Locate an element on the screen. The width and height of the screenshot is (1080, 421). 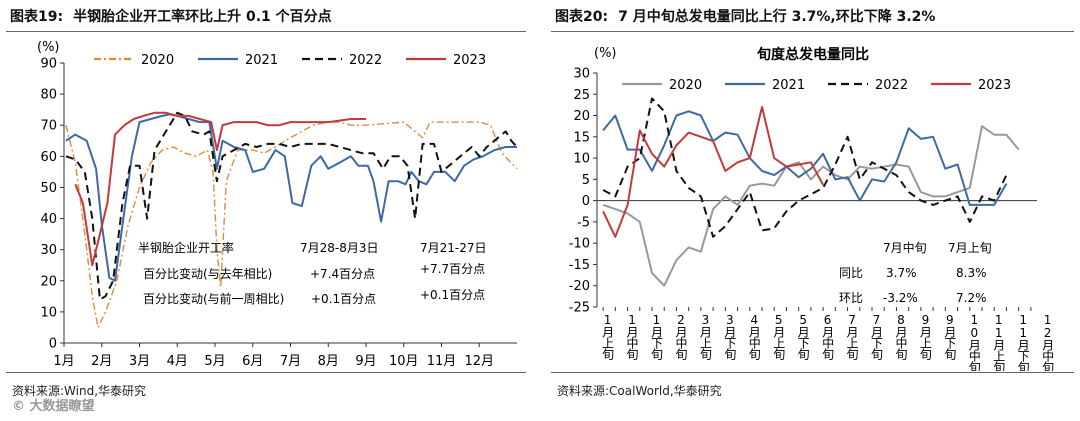
x-tick-label: 1月 is located at coordinates (63, 361).